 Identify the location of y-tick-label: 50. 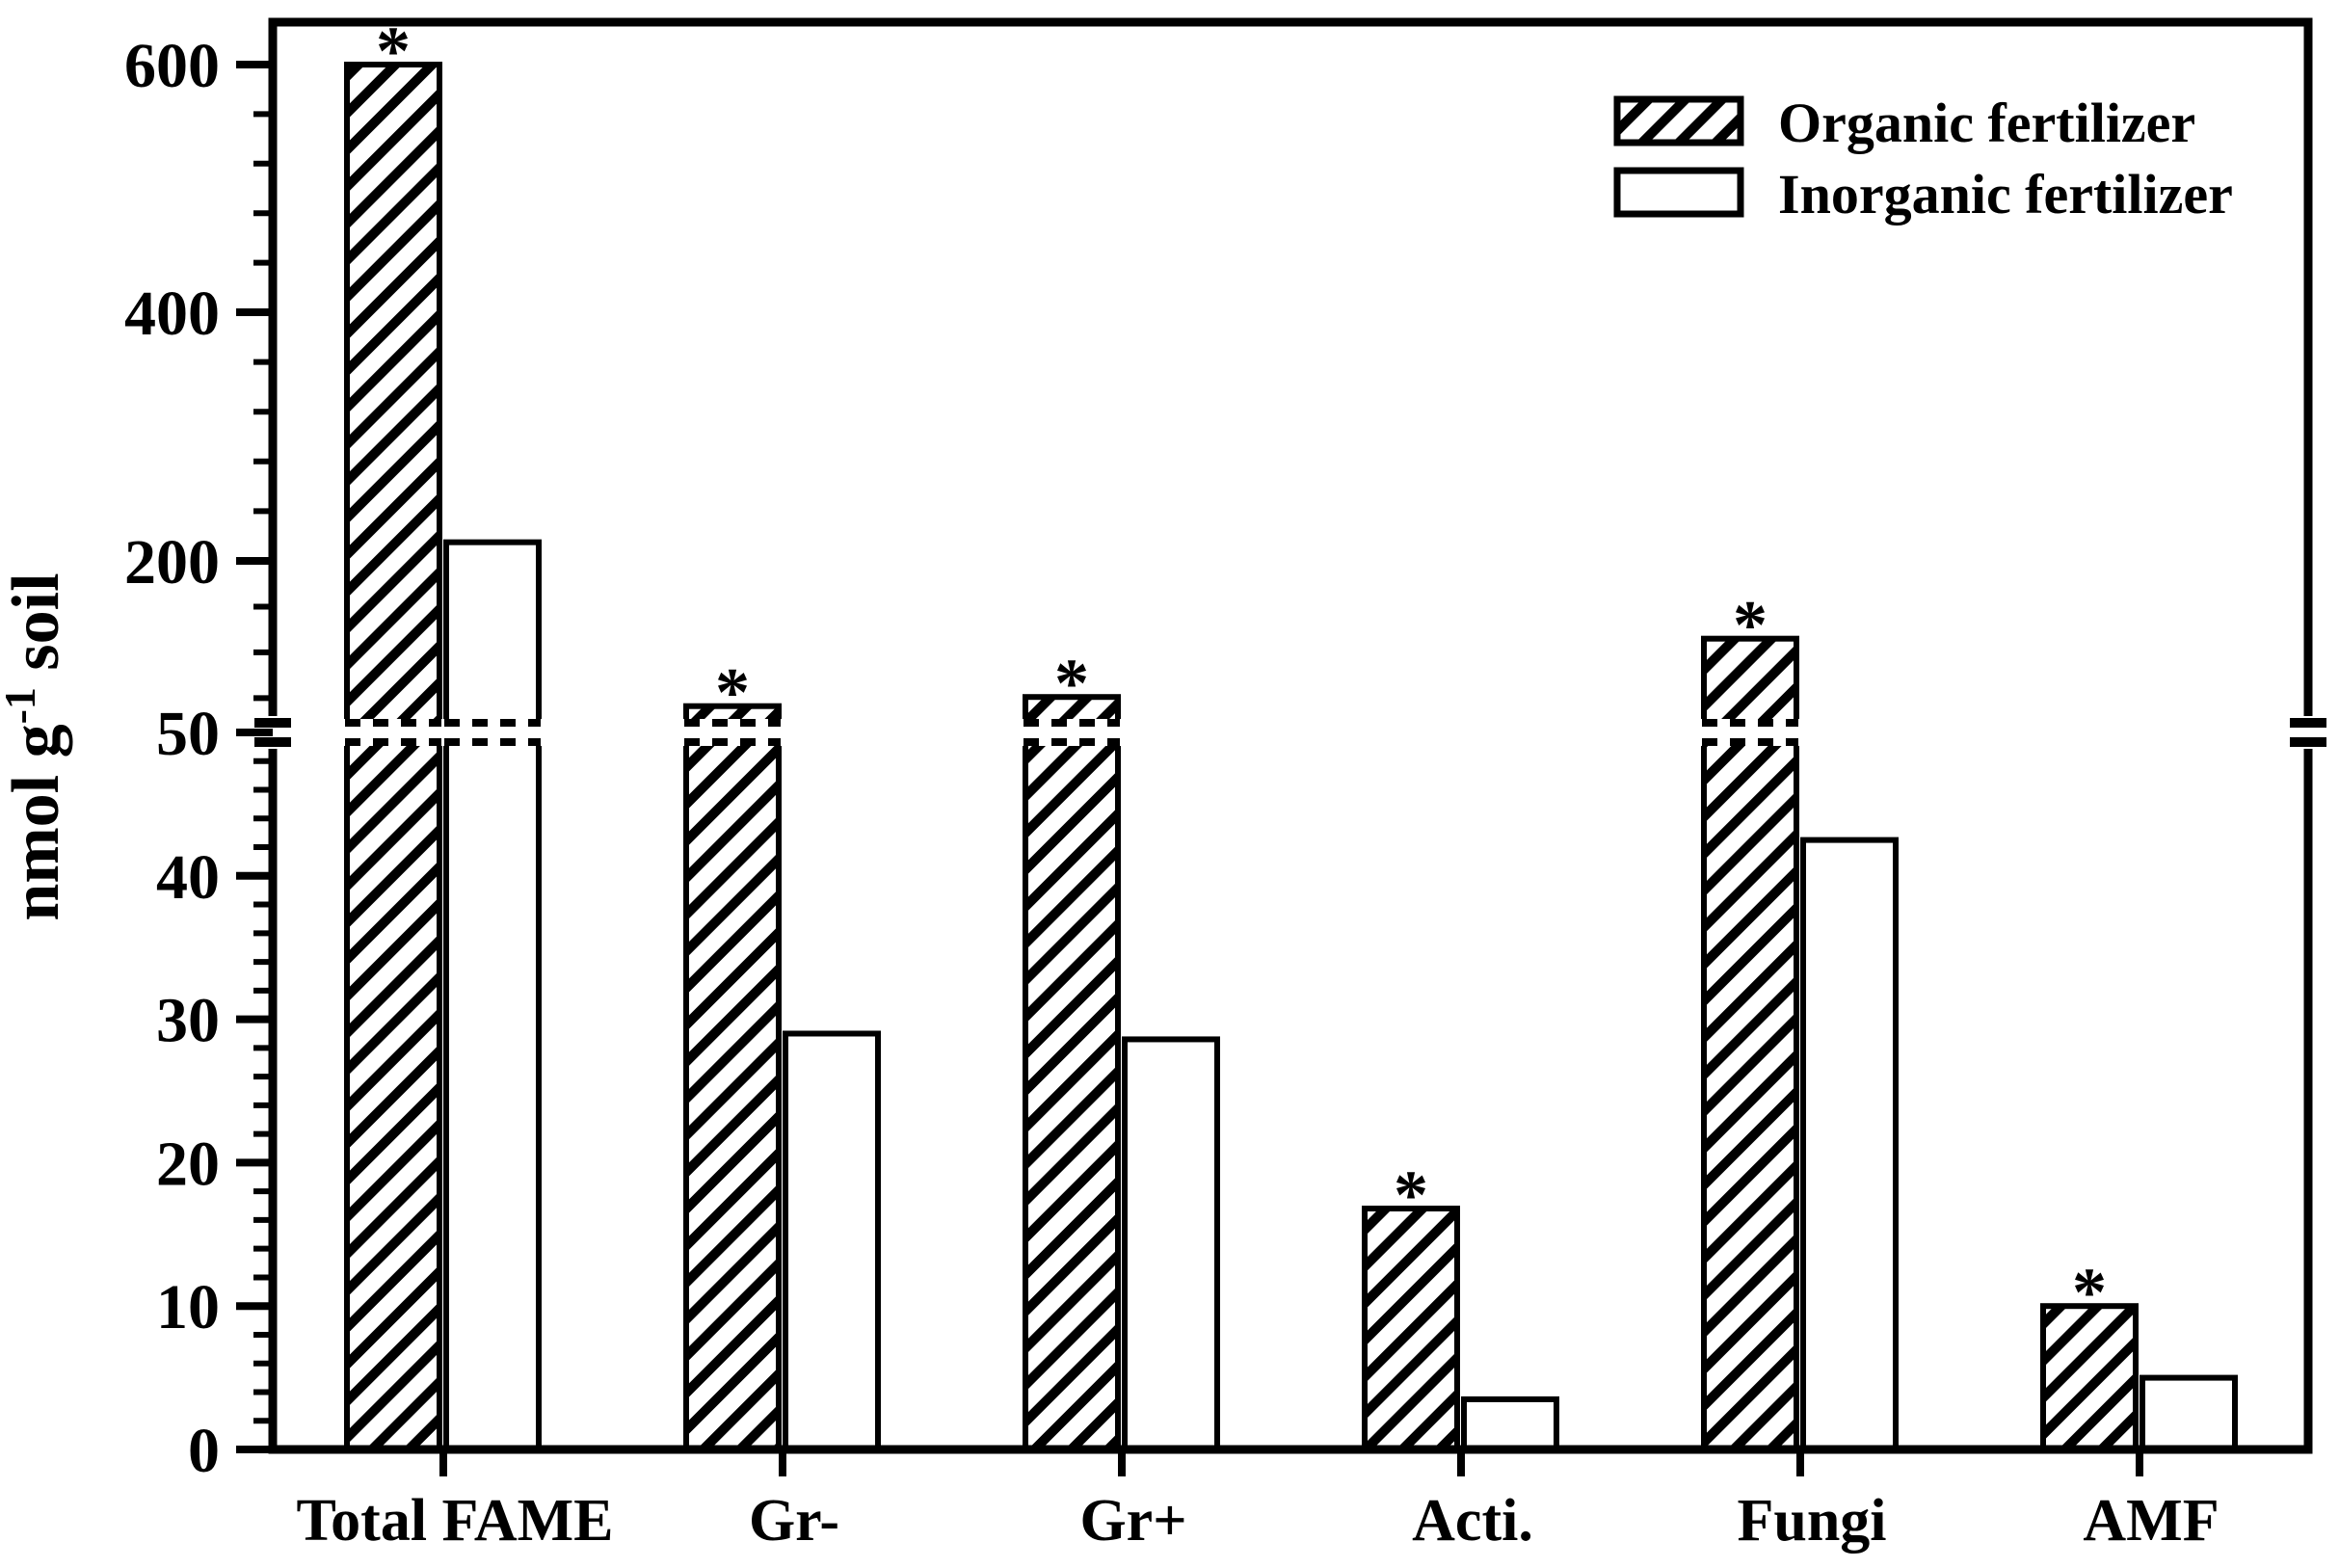
(188, 734).